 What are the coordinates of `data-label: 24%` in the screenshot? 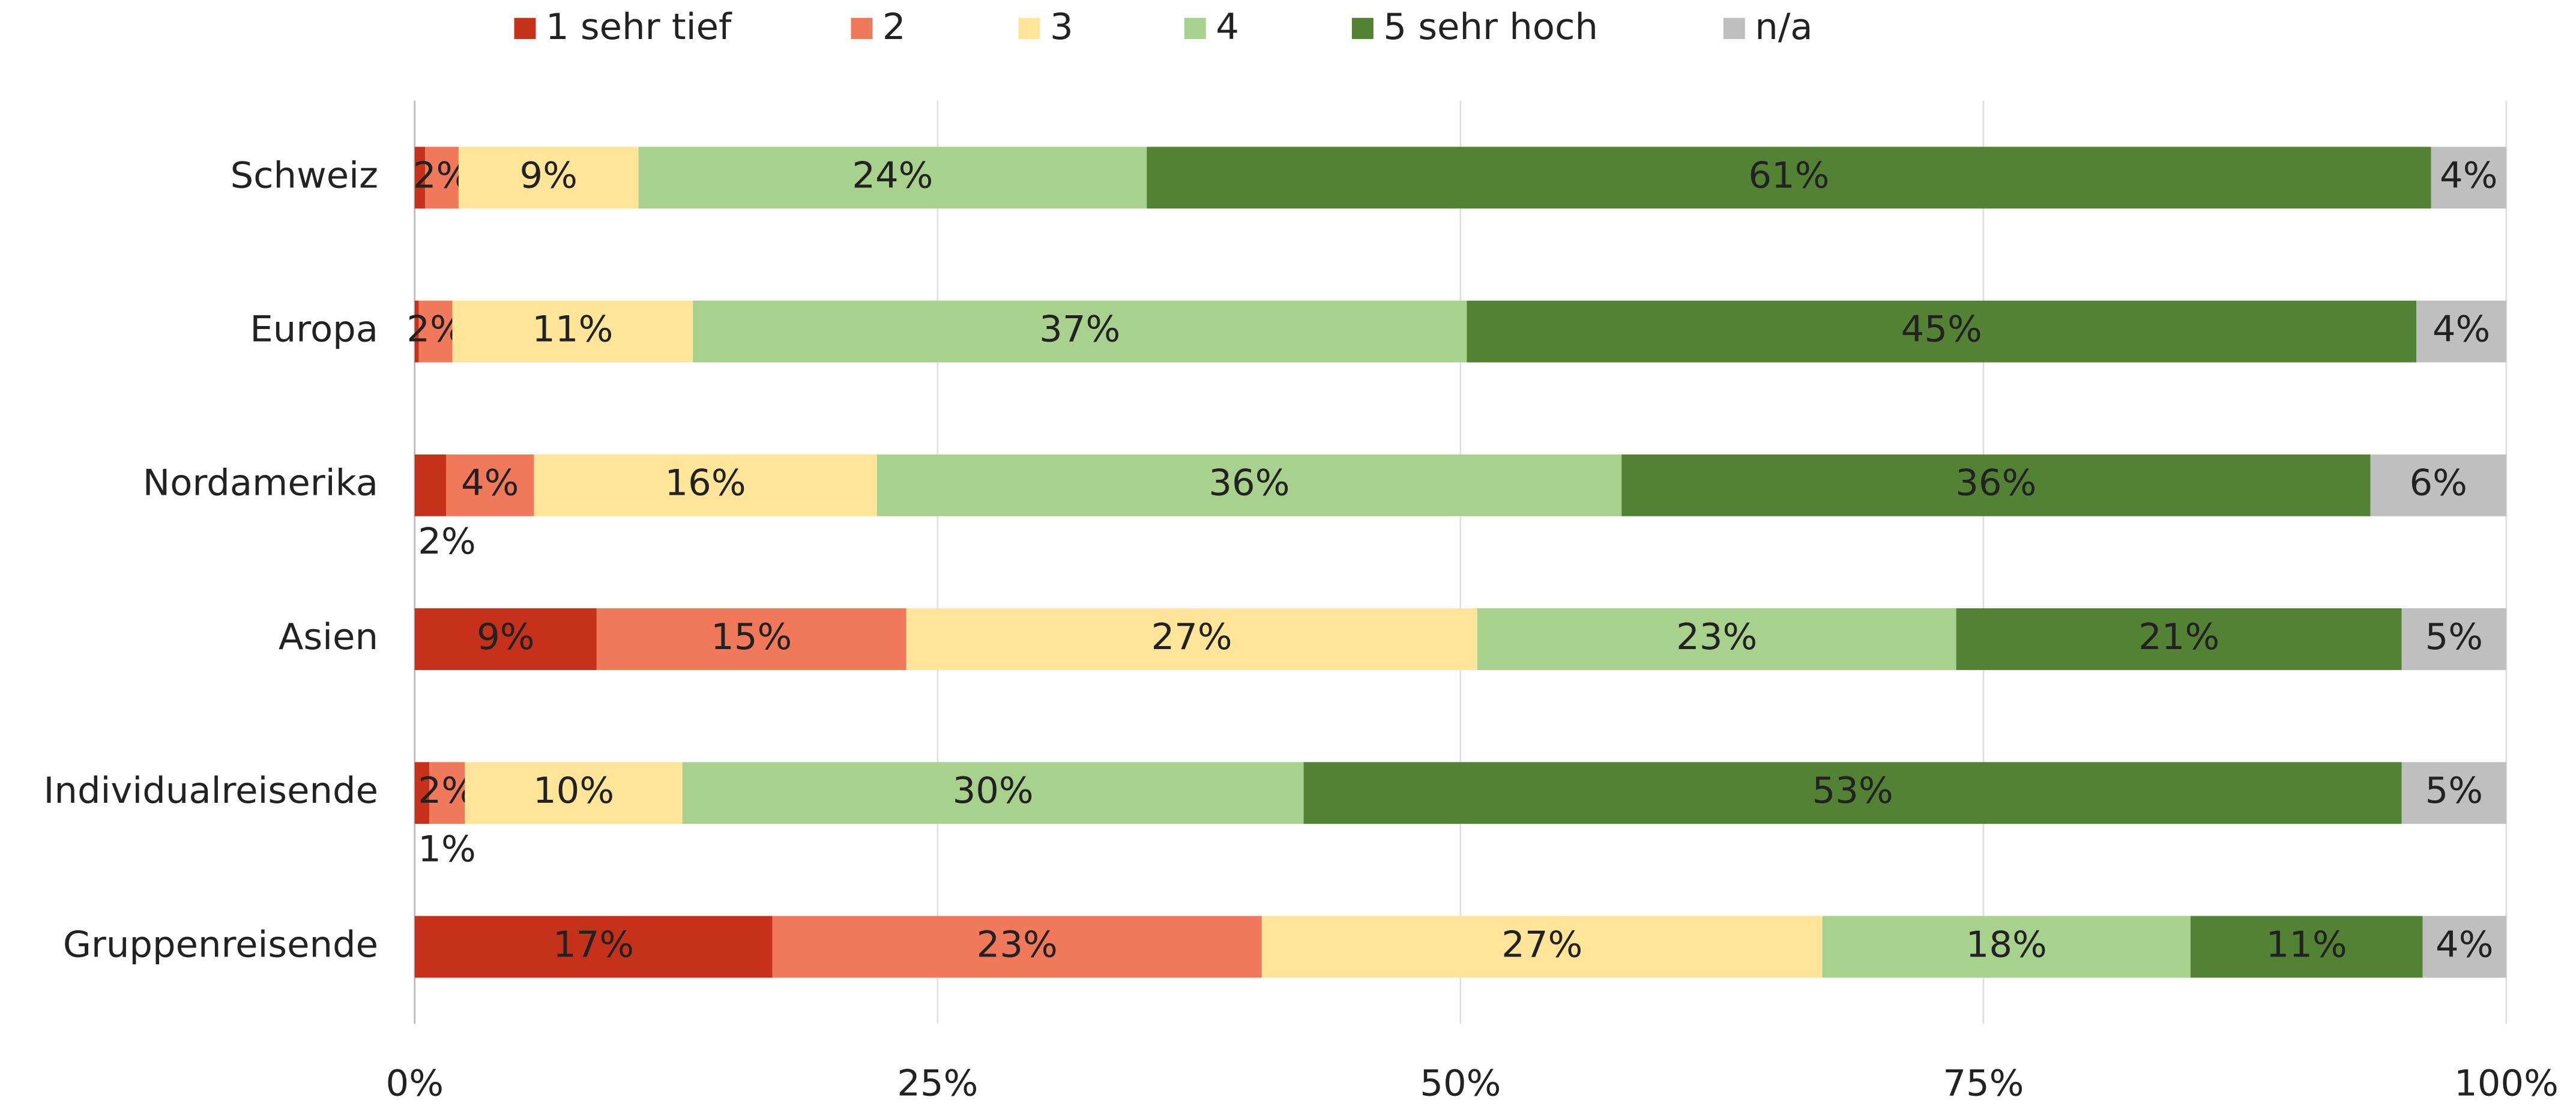 It's located at (892, 175).